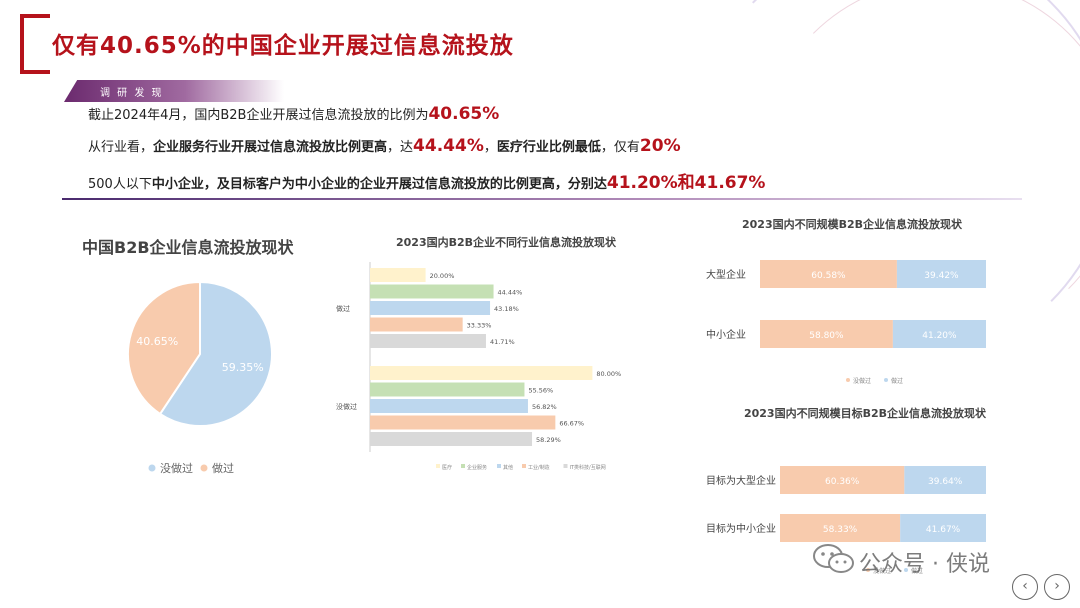  What do you see at coordinates (897, 381) in the screenshot?
I see `stacked-2-legend-label-1: 做过` at bounding box center [897, 381].